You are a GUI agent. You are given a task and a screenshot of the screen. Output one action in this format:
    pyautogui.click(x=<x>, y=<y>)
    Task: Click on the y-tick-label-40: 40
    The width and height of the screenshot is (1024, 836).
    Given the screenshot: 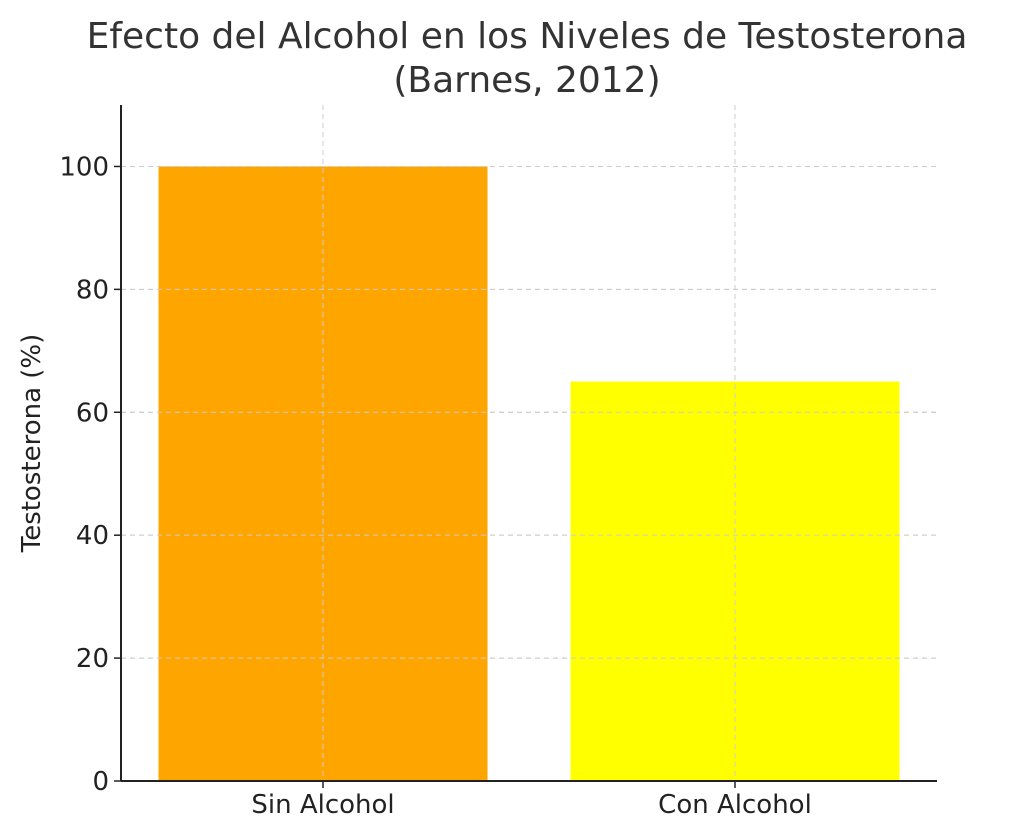 What is the action you would take?
    pyautogui.click(x=92, y=536)
    